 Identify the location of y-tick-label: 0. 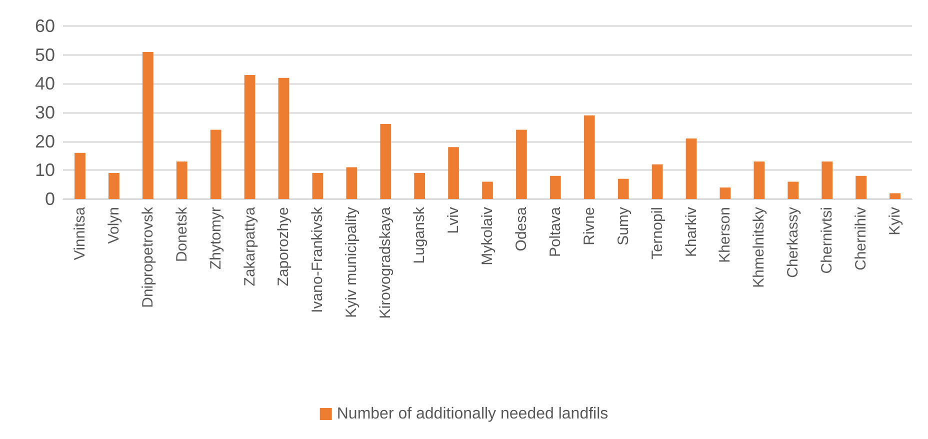
(49, 199).